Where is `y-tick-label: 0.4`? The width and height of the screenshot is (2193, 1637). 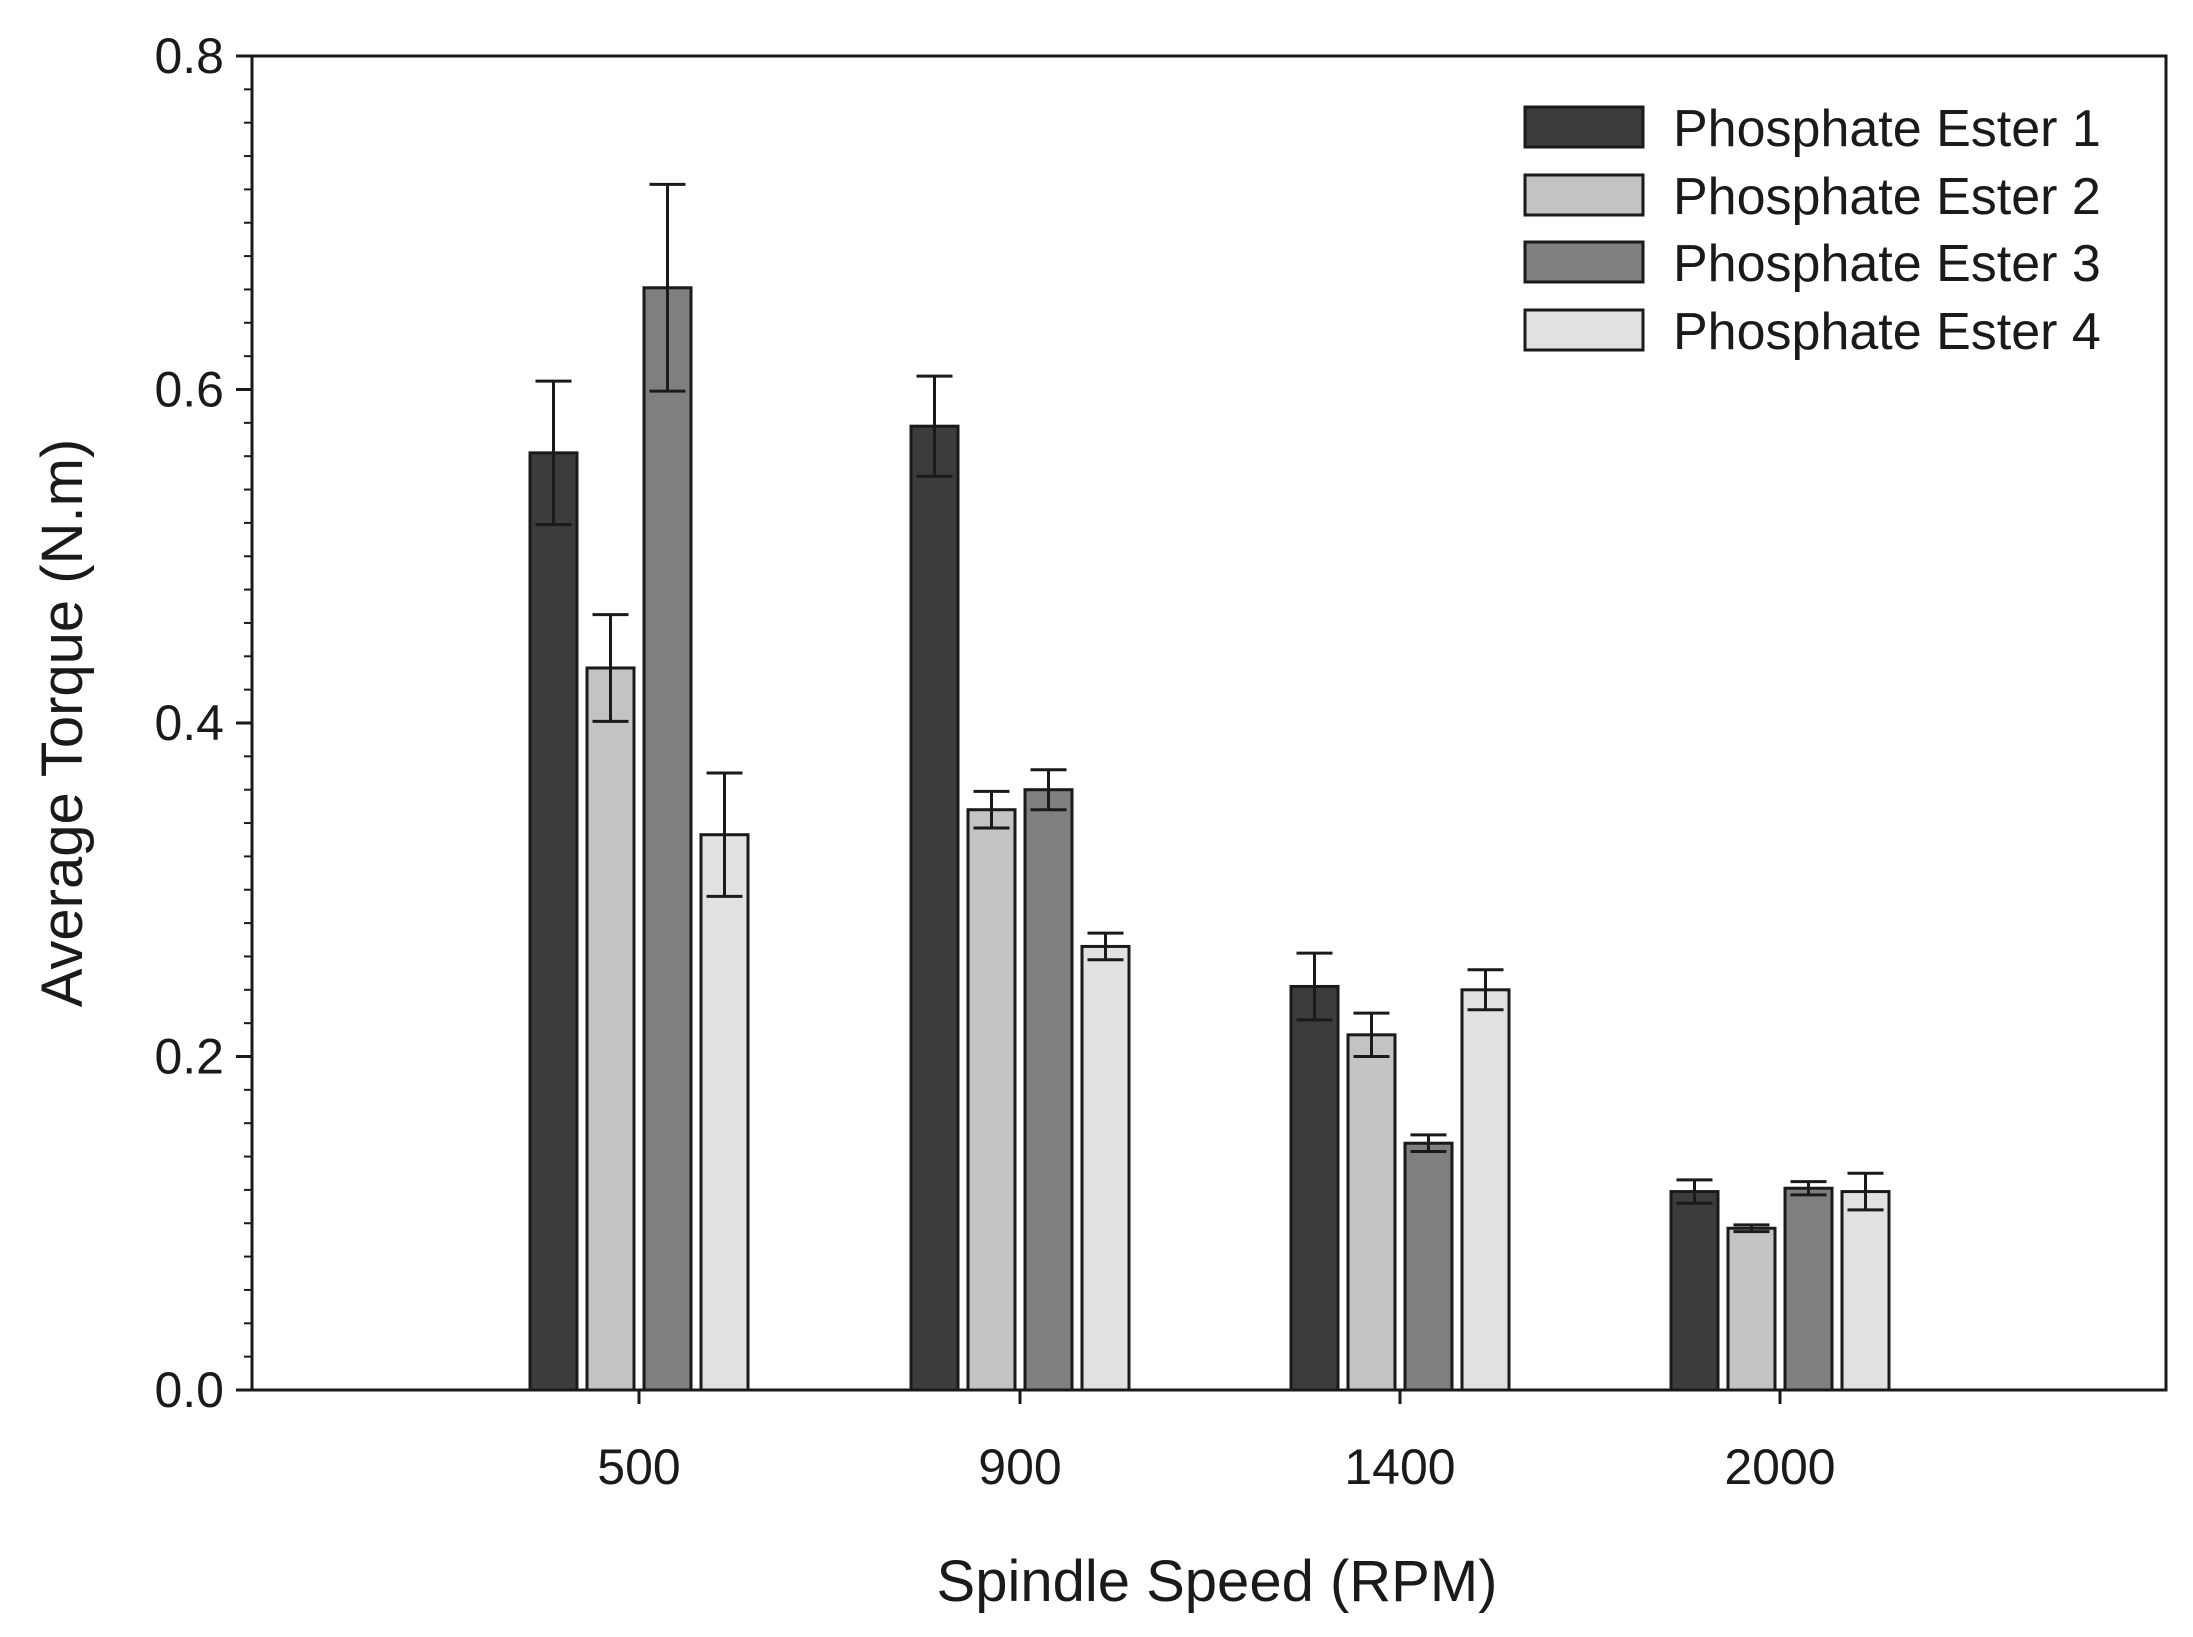
y-tick-label: 0.4 is located at coordinates (189, 723).